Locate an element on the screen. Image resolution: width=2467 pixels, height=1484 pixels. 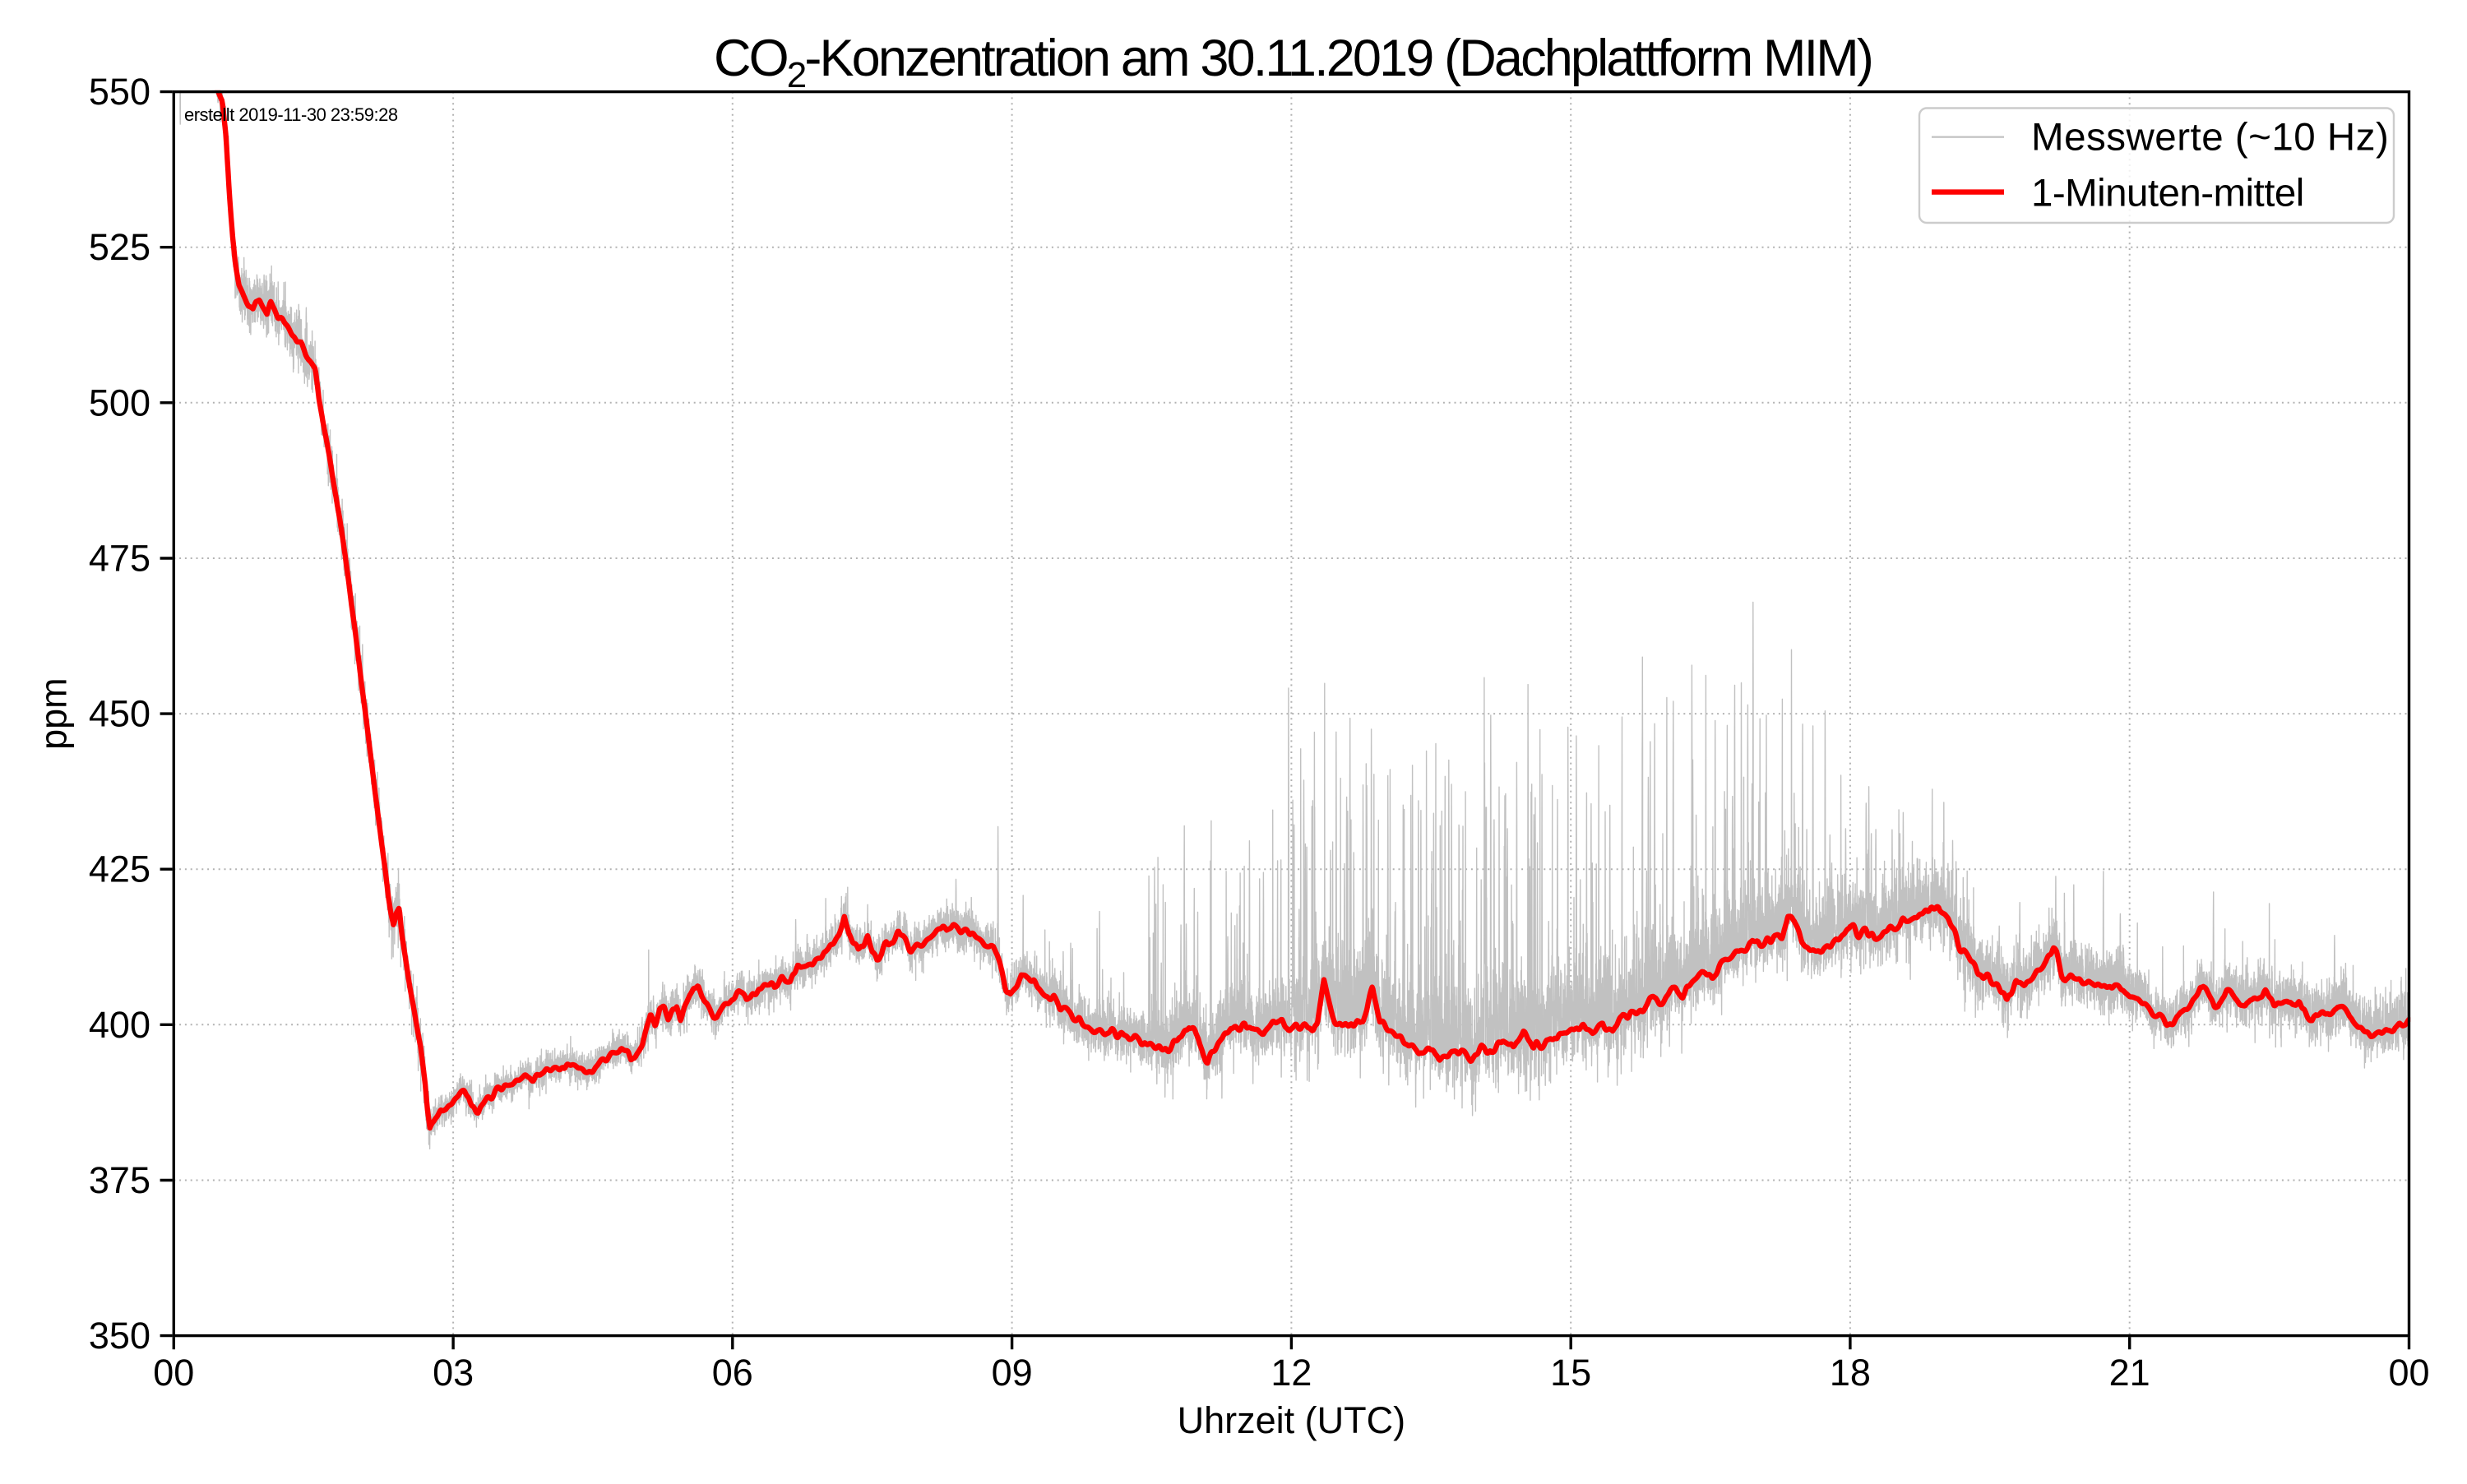
svg-text: 375 is located at coordinates (120, 1180).